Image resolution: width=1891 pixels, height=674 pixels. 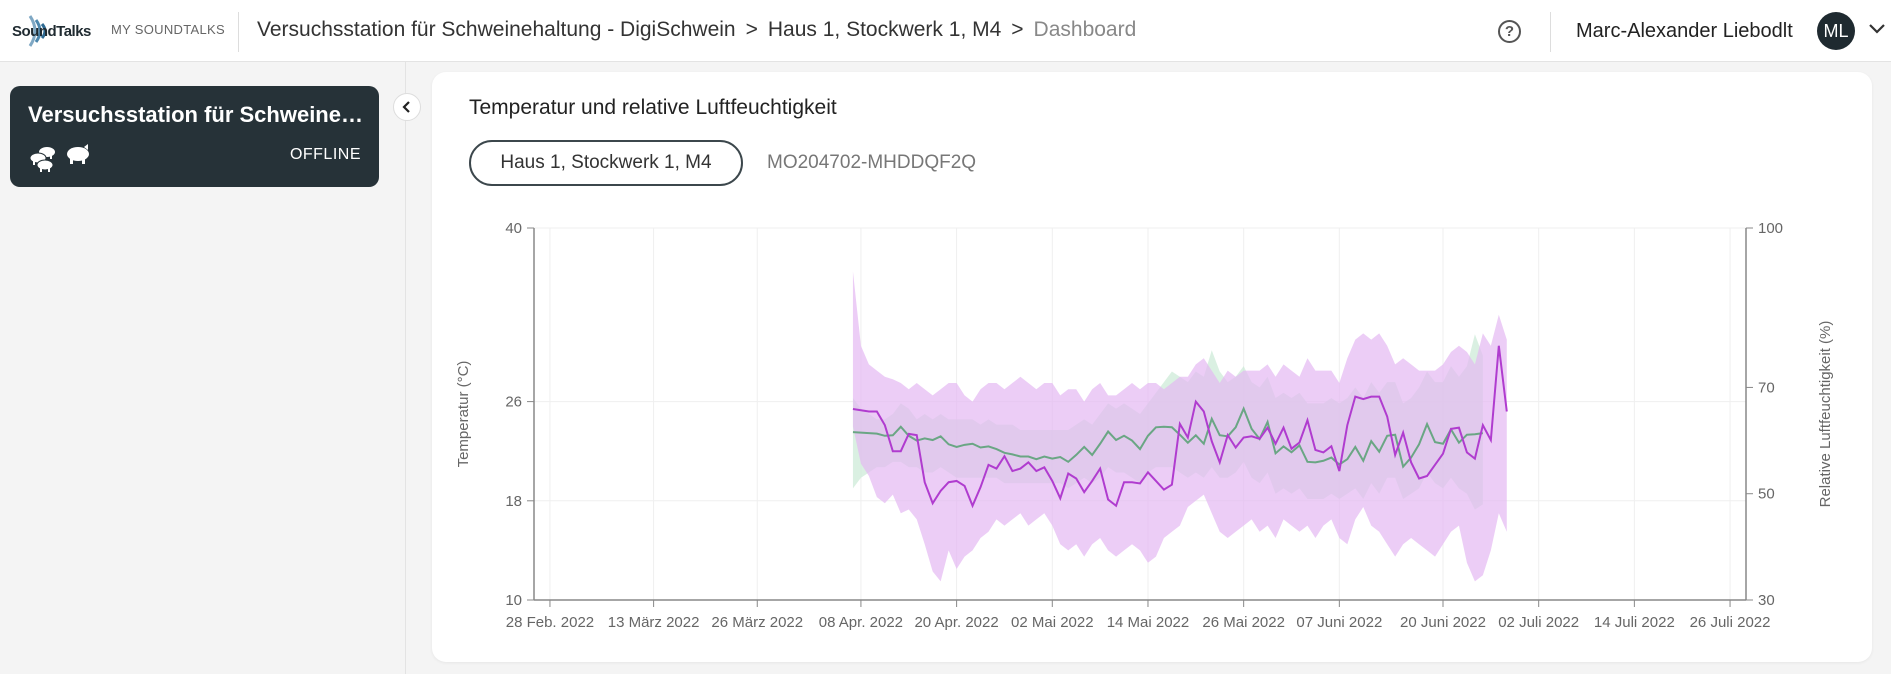 I want to click on farm-card: Versuchsstation für Schweineh... OFFLINE, so click(x=194, y=136).